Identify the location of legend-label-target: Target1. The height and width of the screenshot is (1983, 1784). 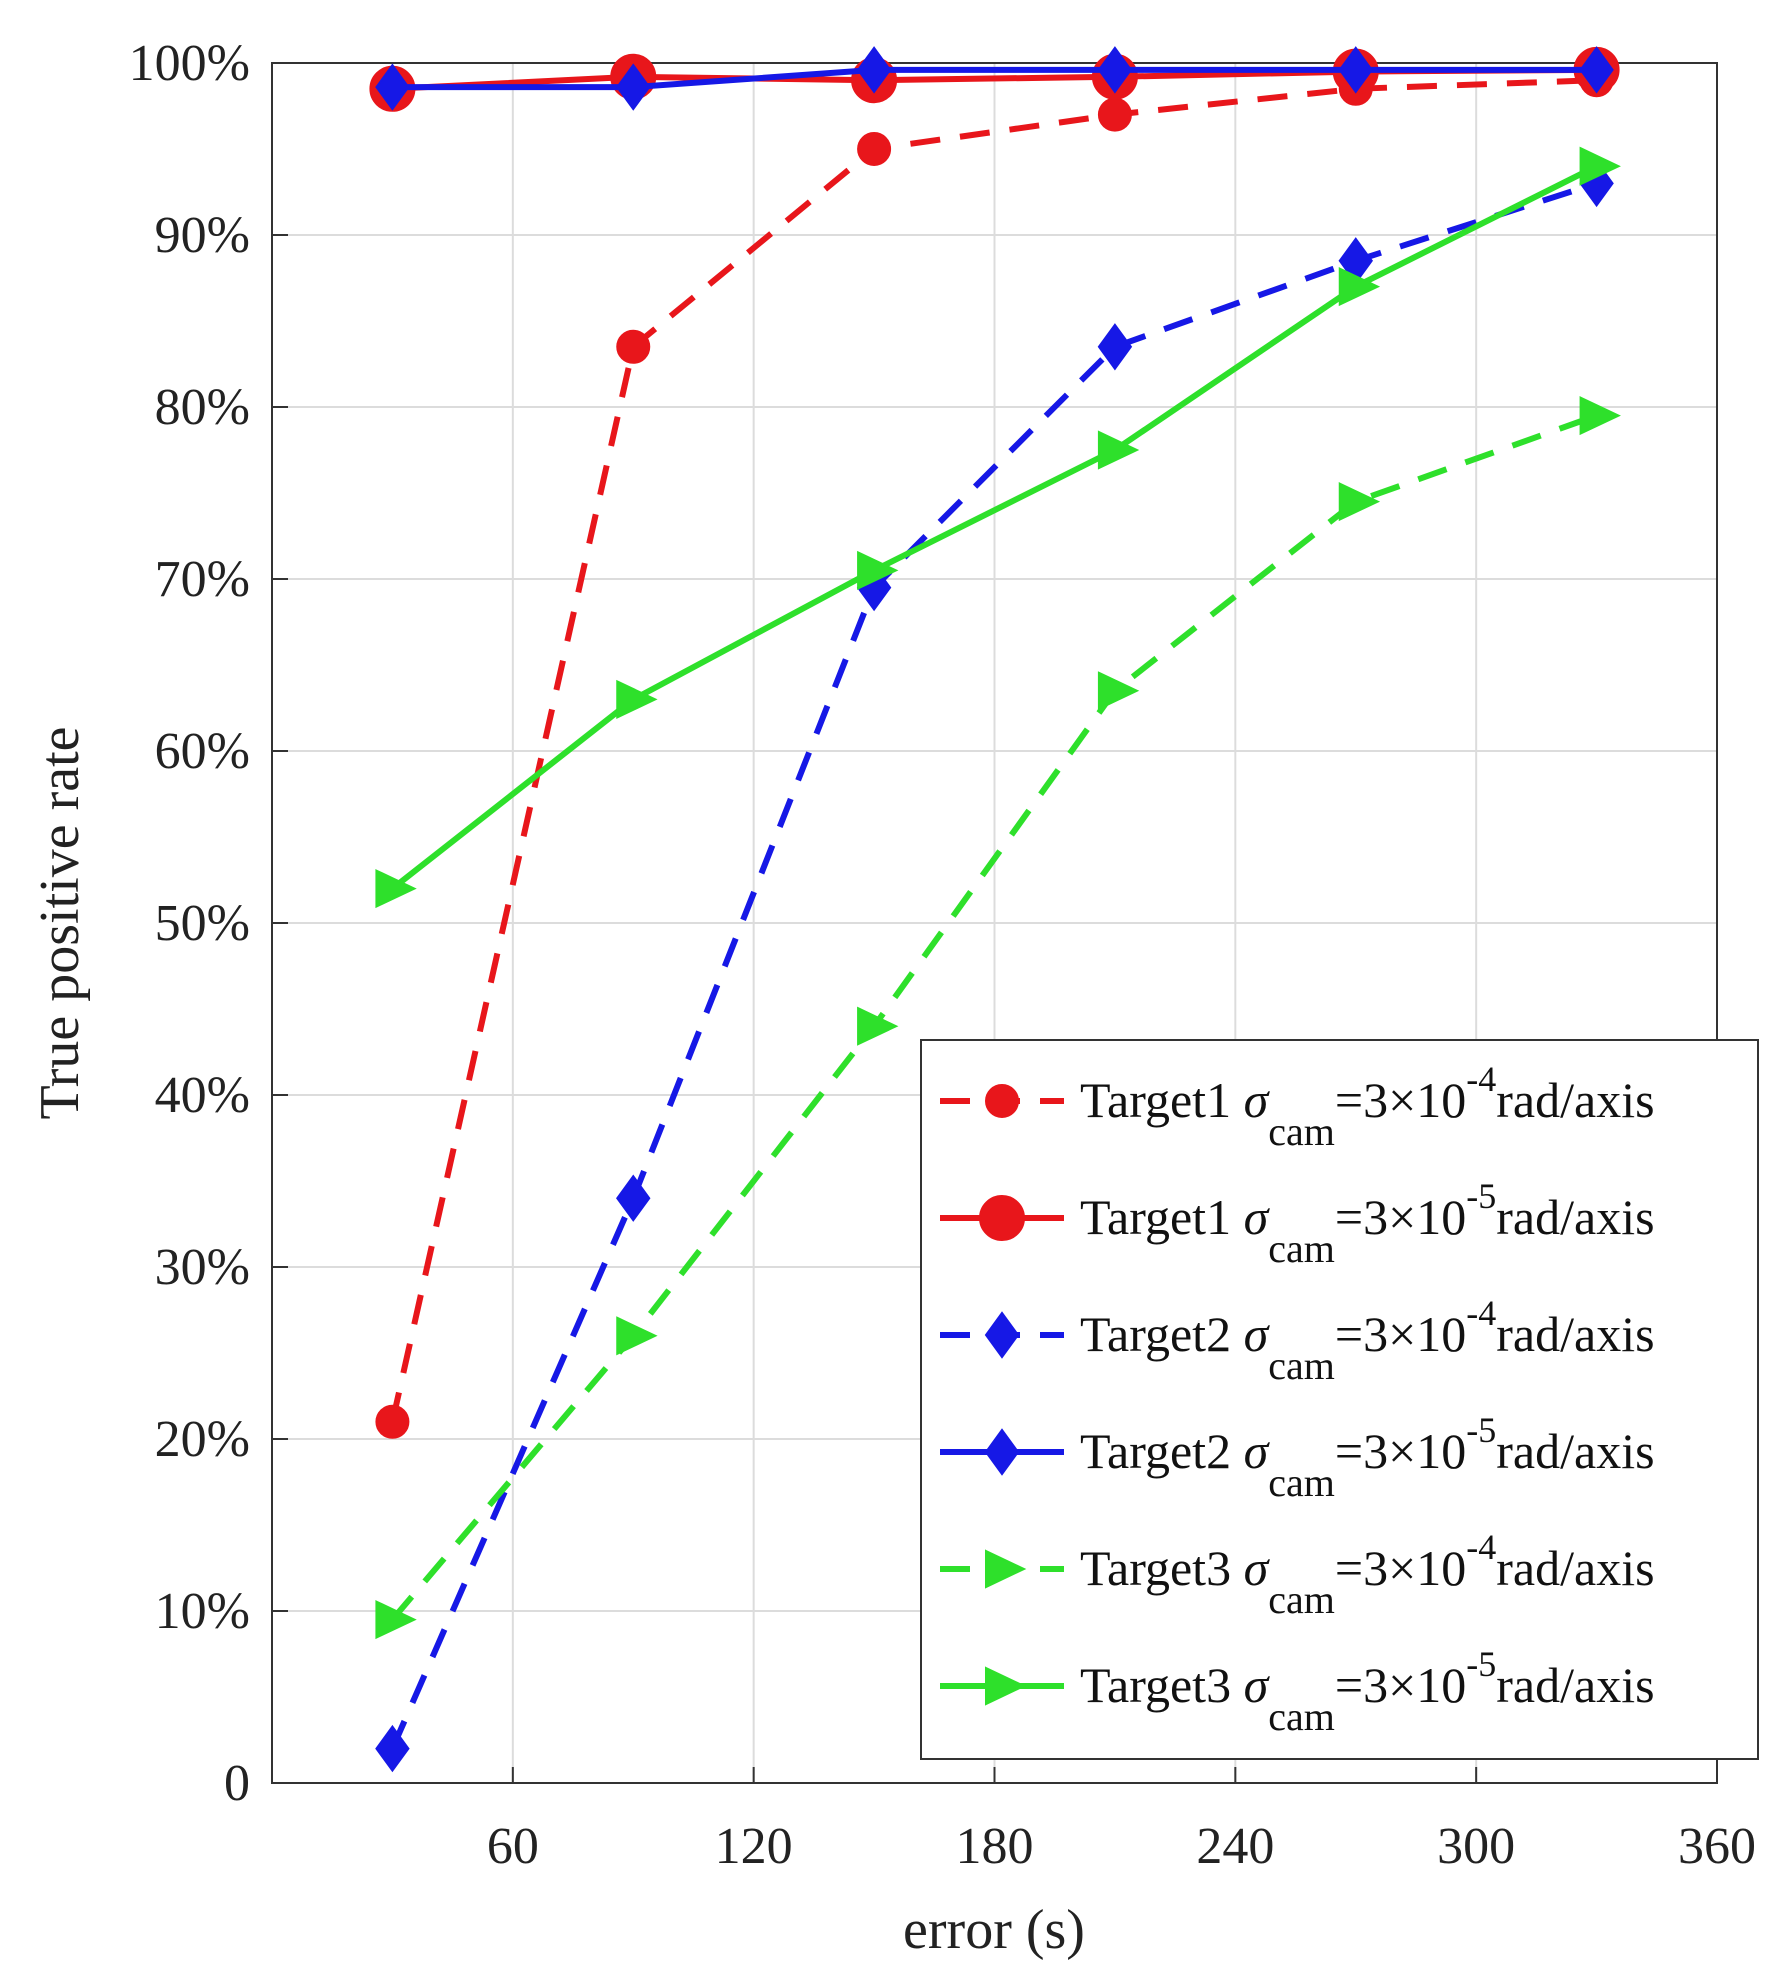
(1162, 1217).